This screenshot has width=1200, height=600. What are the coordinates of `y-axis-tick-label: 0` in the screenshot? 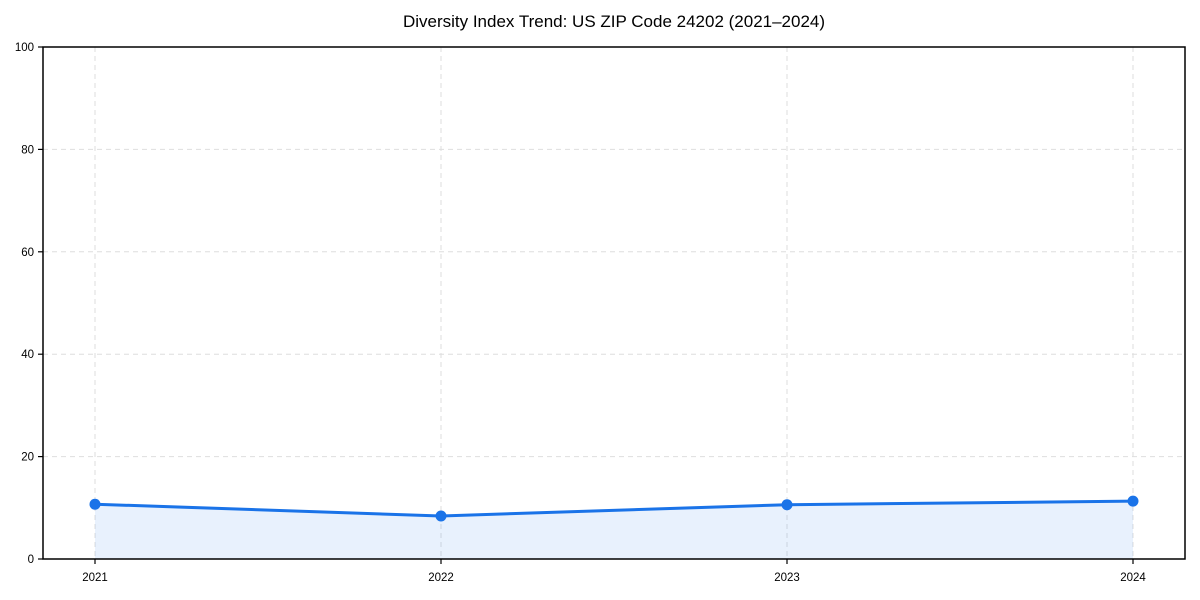 It's located at (31, 560).